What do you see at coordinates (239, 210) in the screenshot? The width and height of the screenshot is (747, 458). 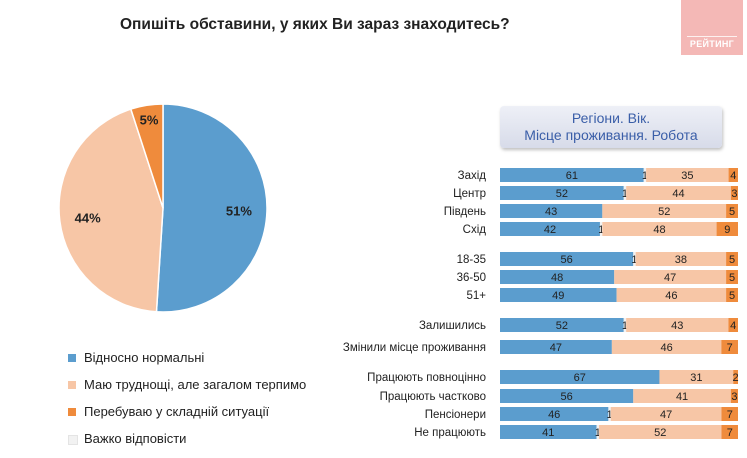 I see `pie-data-label: 51%` at bounding box center [239, 210].